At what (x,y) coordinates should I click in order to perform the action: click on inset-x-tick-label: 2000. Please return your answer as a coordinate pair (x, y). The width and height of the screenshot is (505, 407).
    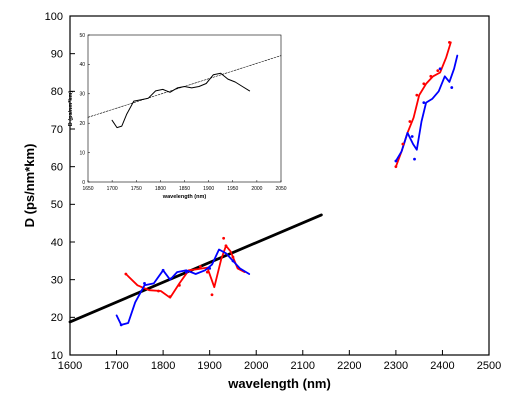
    Looking at the image, I should click on (256, 189).